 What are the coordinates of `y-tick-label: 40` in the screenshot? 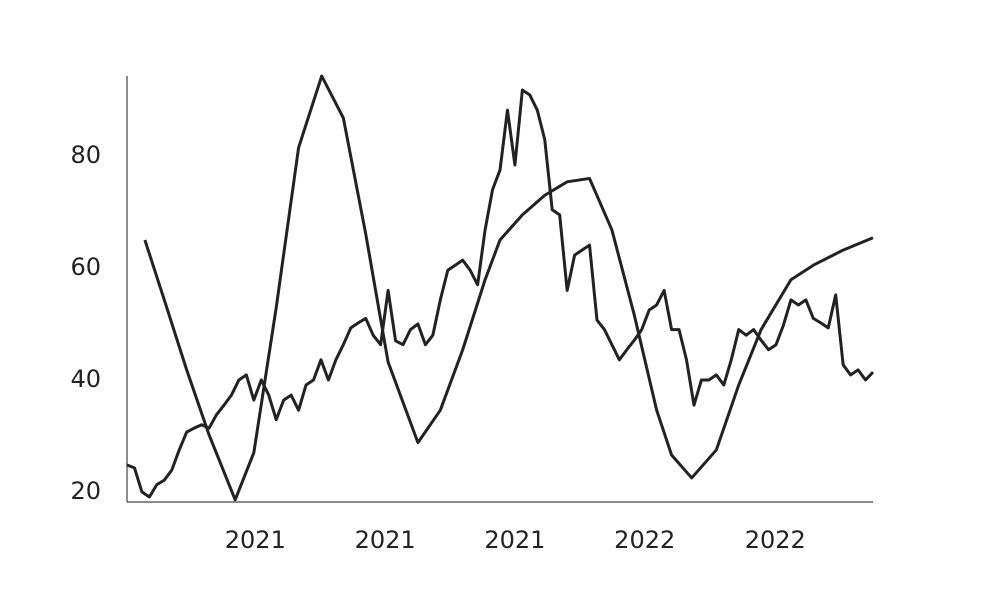 It's located at (85, 379).